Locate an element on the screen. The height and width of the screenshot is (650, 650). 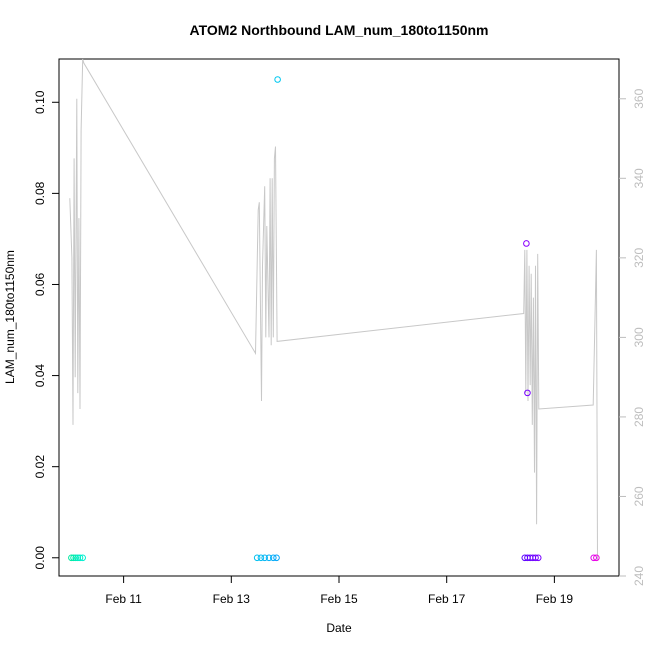
x-axis-label: Date is located at coordinates (339, 628).